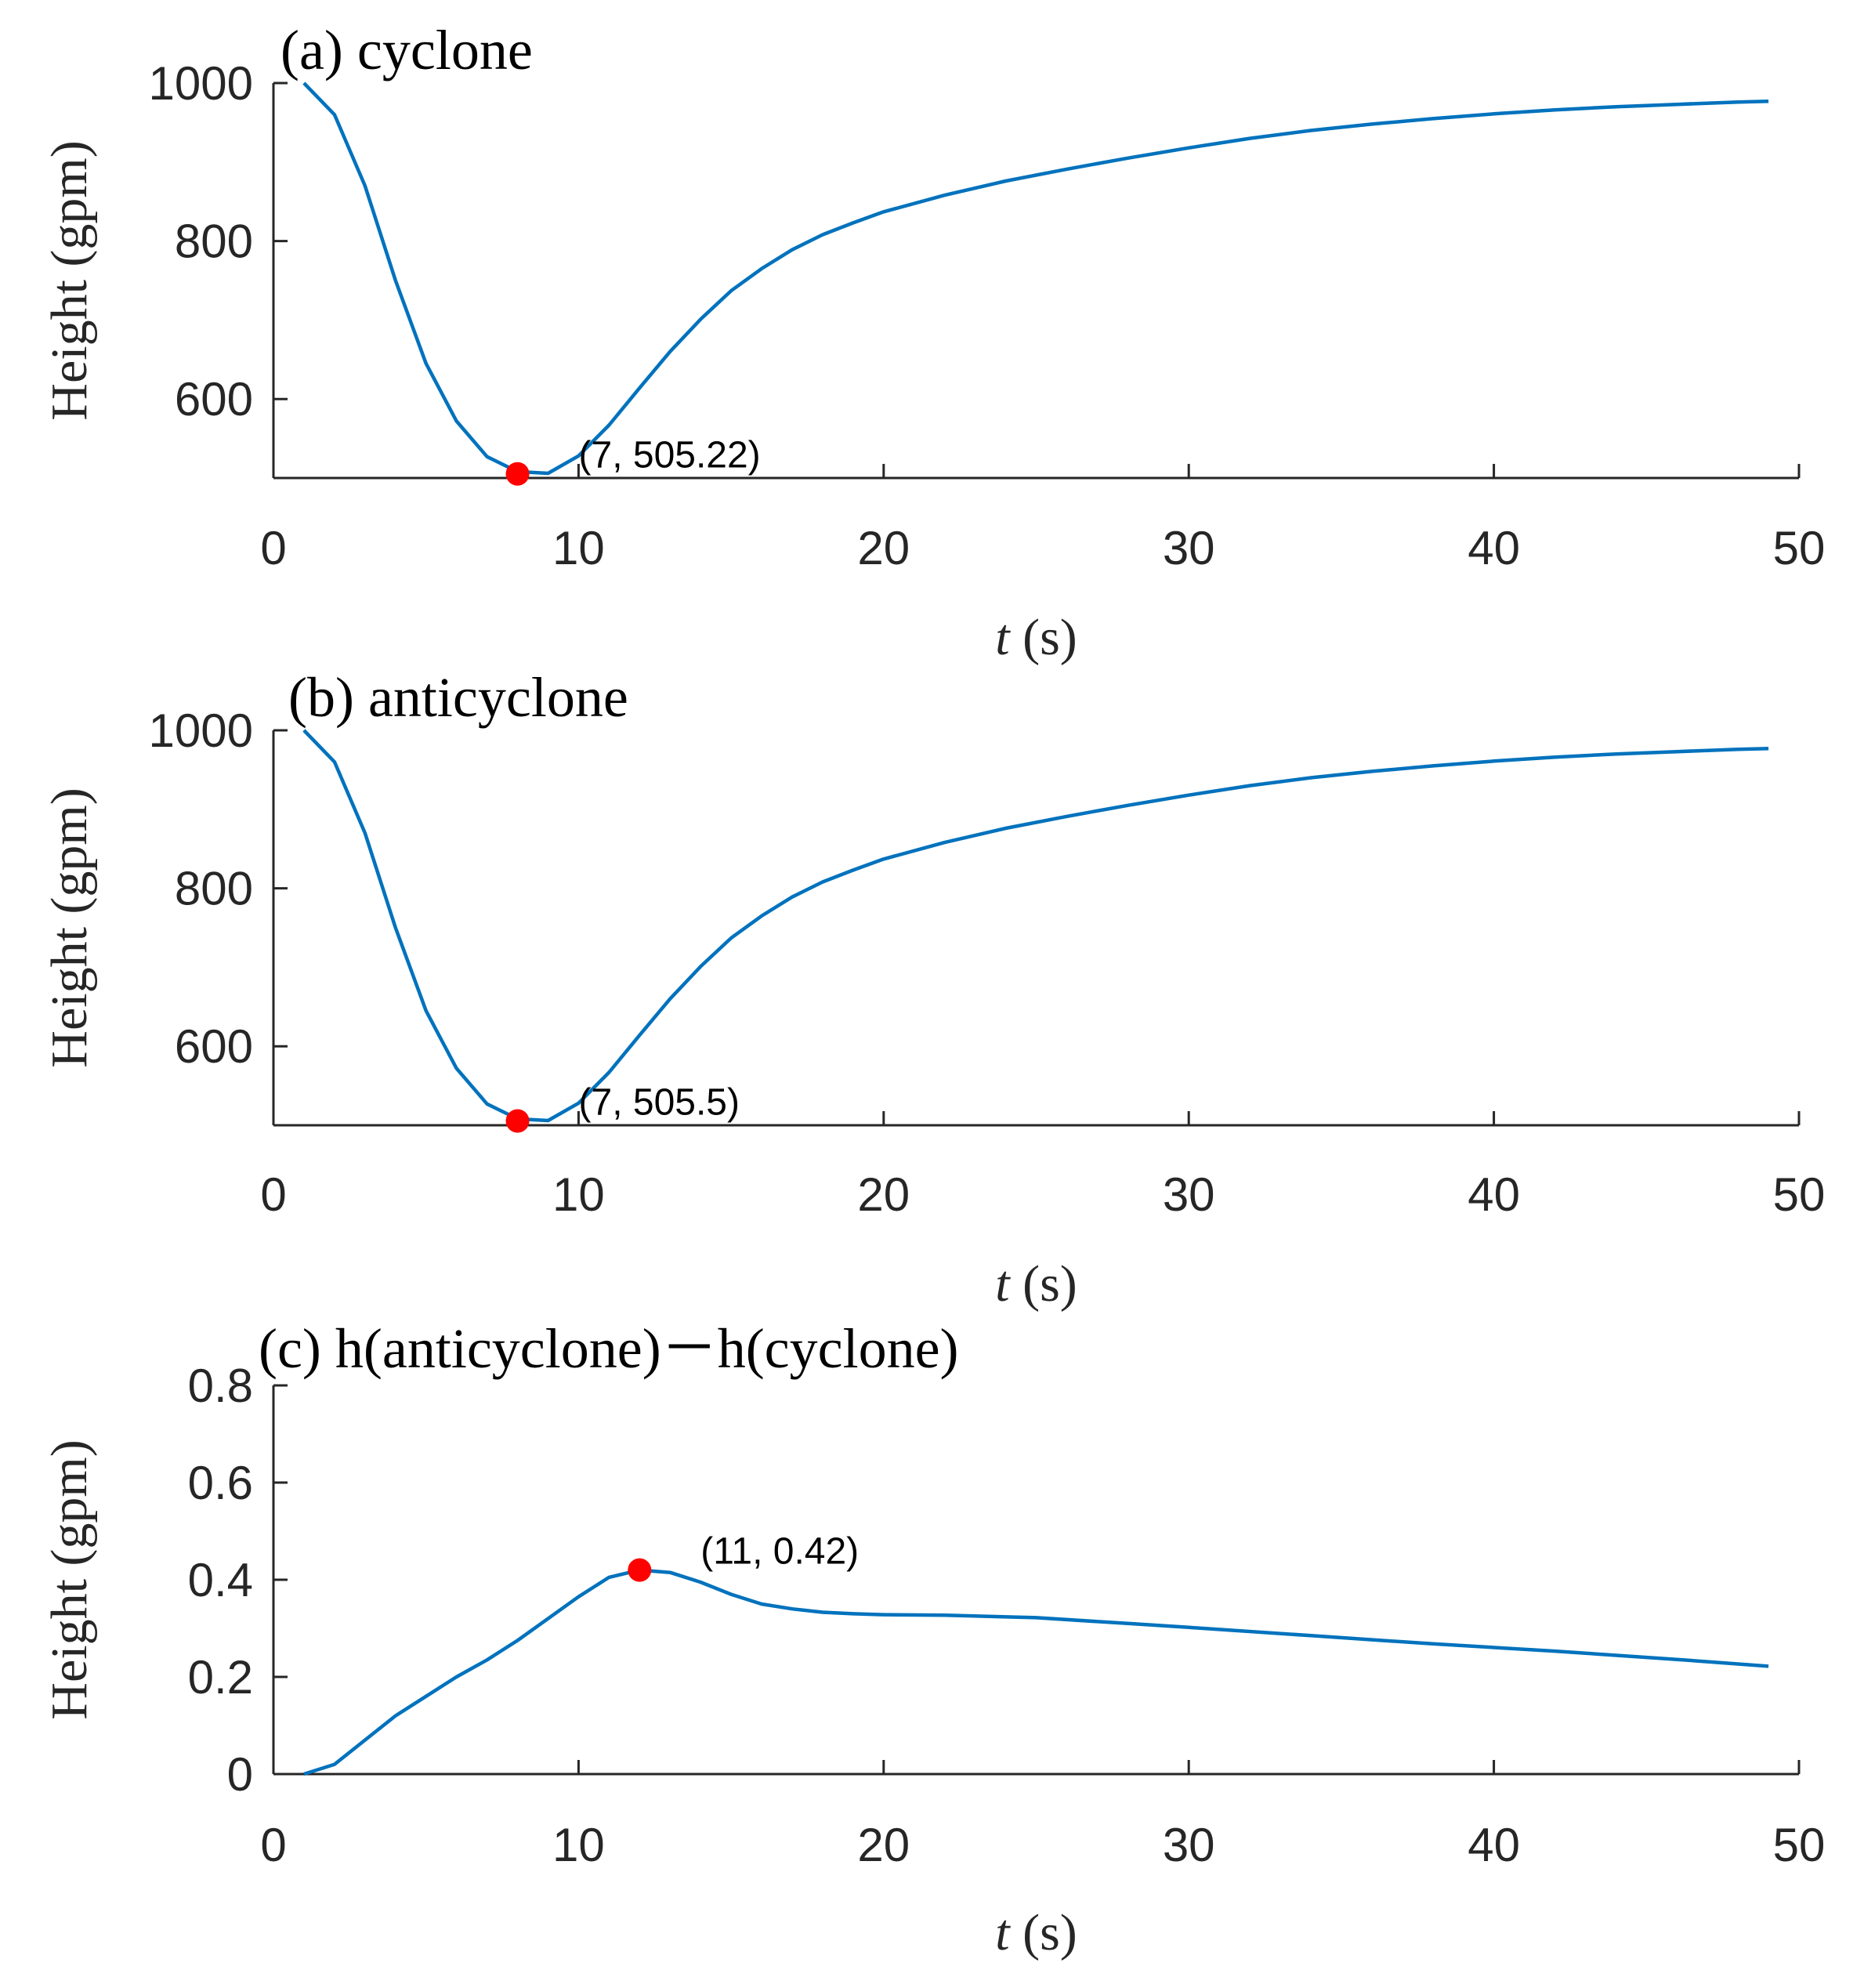 The width and height of the screenshot is (1864, 1988). What do you see at coordinates (1036, 1672) in the screenshot?
I see `series-line` at bounding box center [1036, 1672].